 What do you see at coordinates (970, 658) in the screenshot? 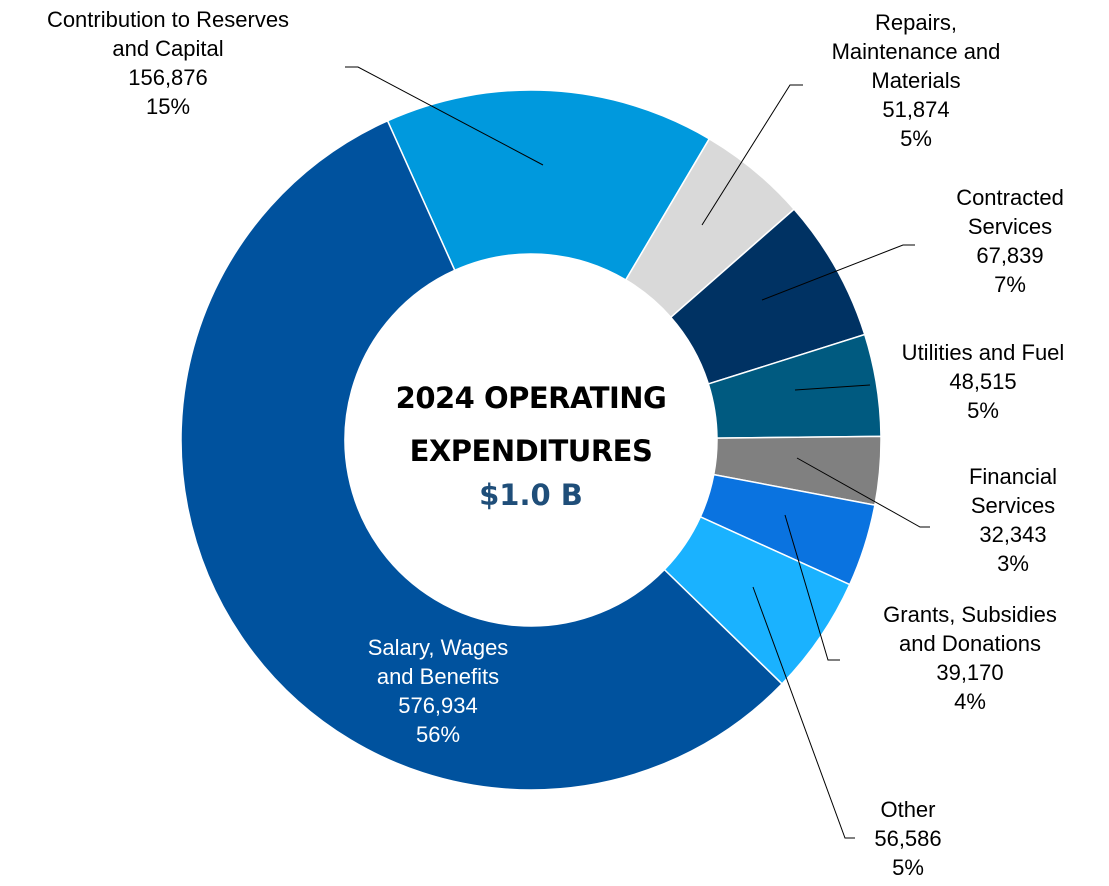
I see `slice-label: Grants, Subsidies and Donations 39,170 4%` at bounding box center [970, 658].